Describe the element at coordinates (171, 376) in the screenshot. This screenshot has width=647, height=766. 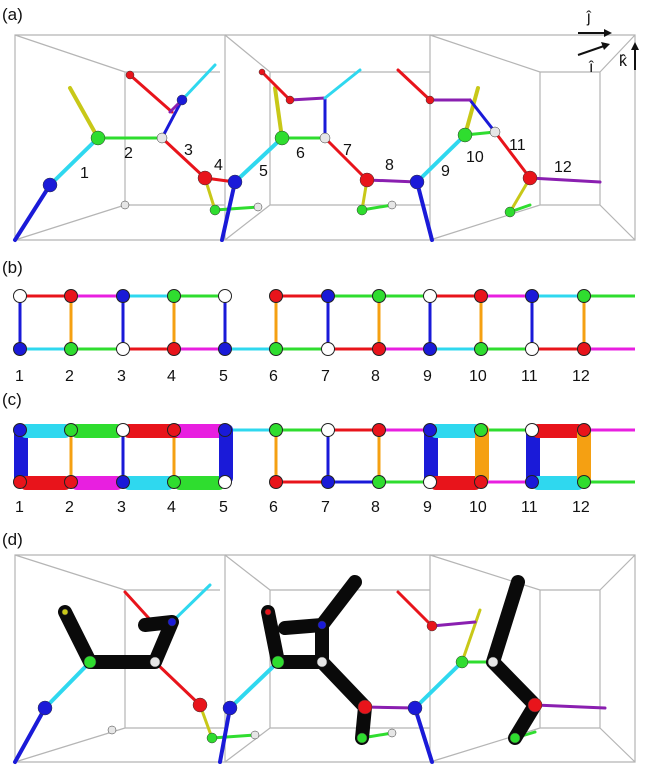
I see `b-site-label-4: 4` at that location.